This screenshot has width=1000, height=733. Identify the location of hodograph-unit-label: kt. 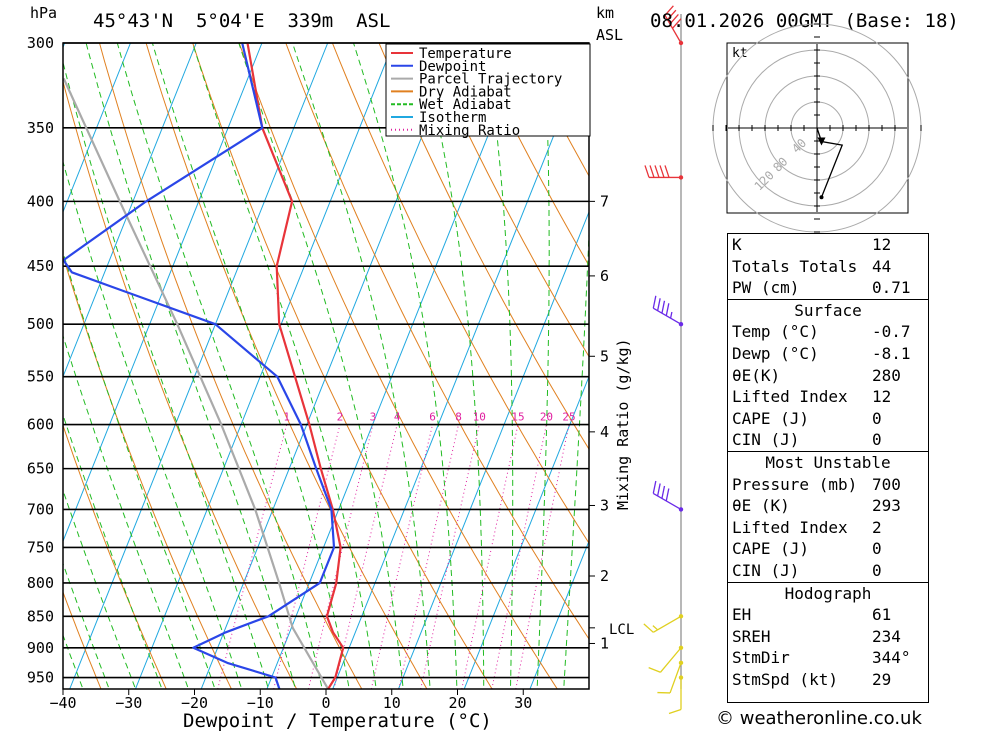
(740, 53).